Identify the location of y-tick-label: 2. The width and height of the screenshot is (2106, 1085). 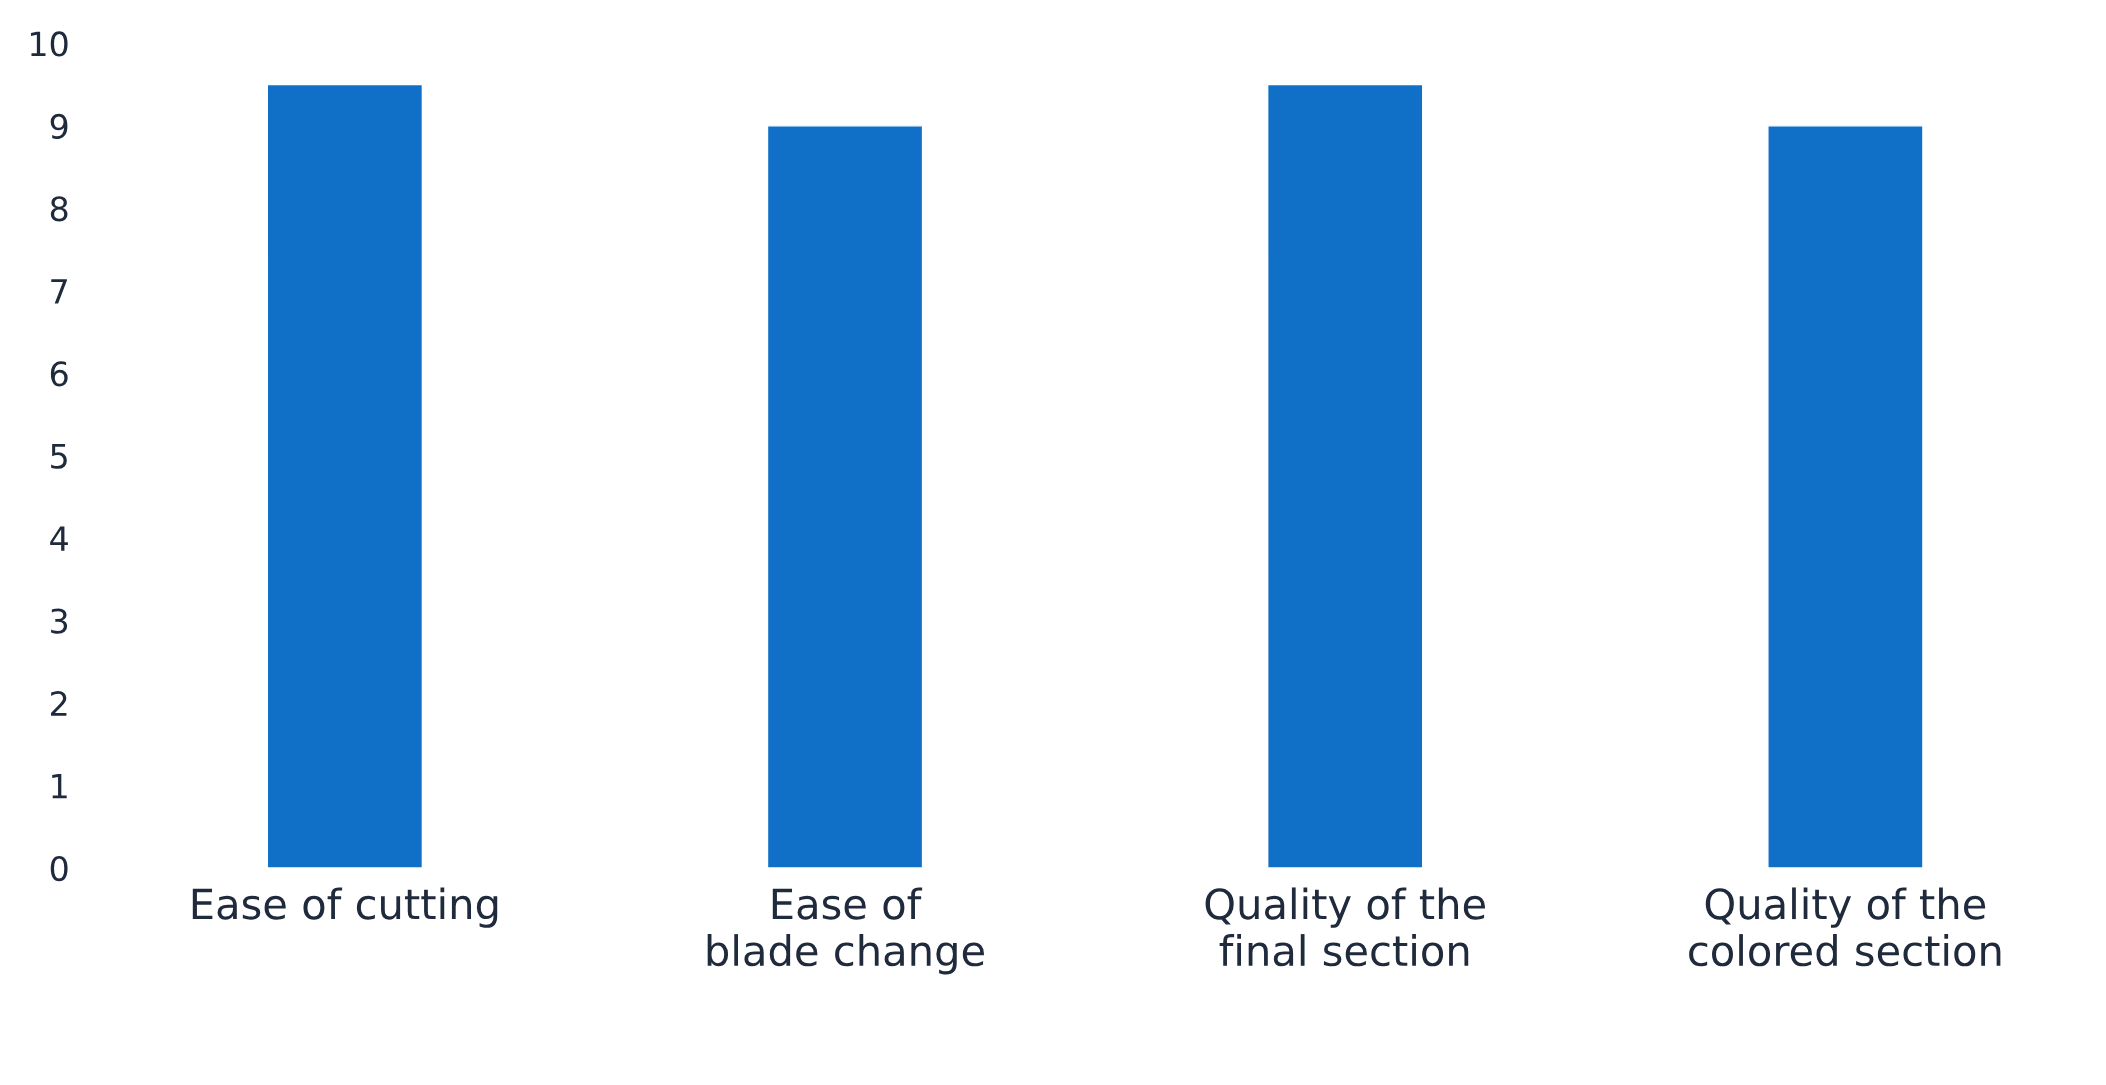
(59, 703).